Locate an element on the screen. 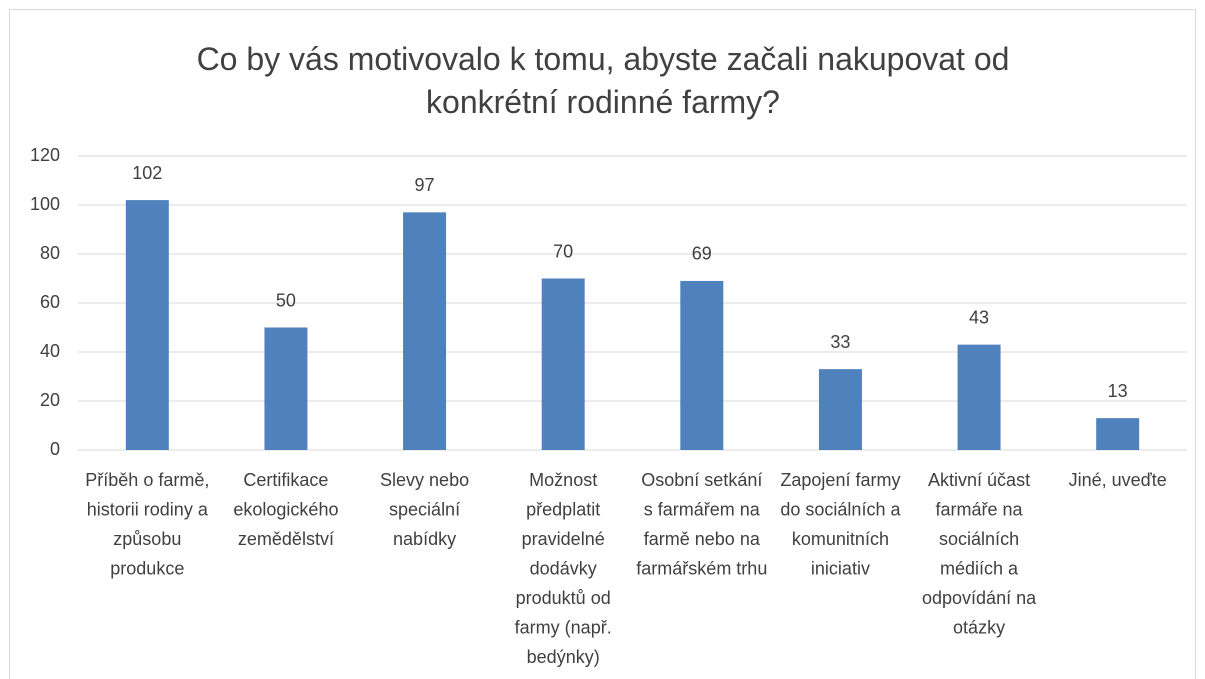 The image size is (1205, 679). data-label: 50 is located at coordinates (286, 300).